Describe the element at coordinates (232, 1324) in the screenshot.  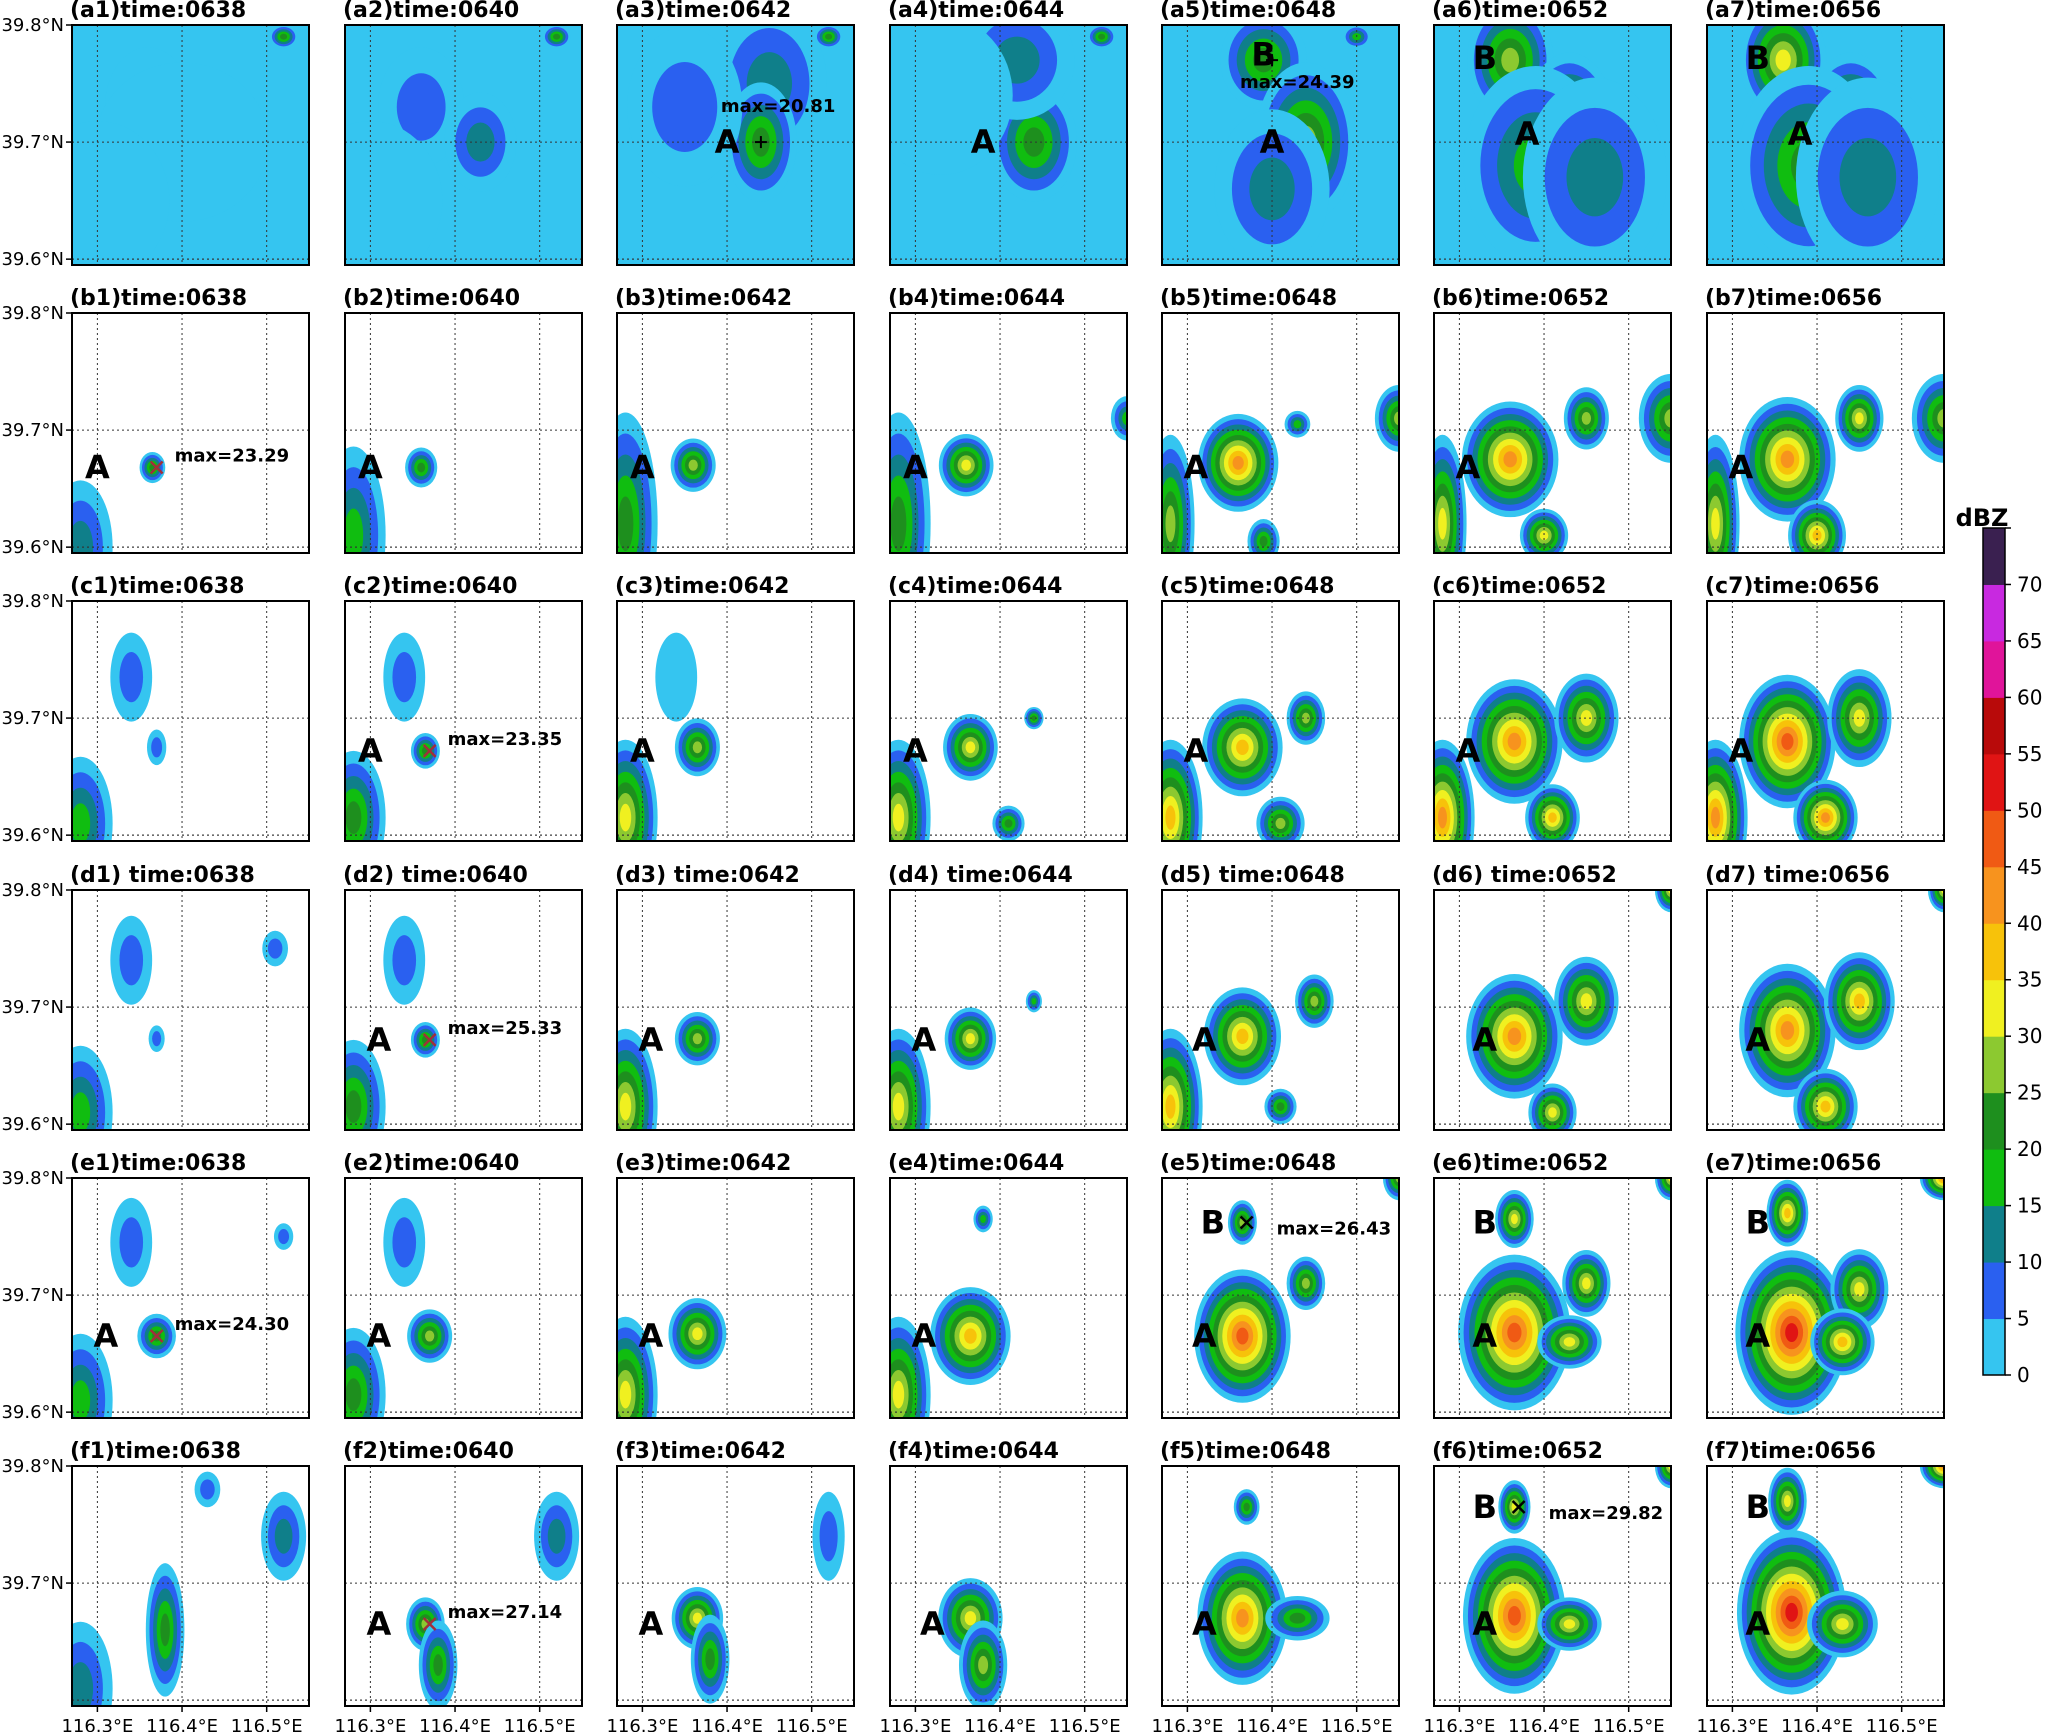
I see `max-value-label: max=24.30` at that location.